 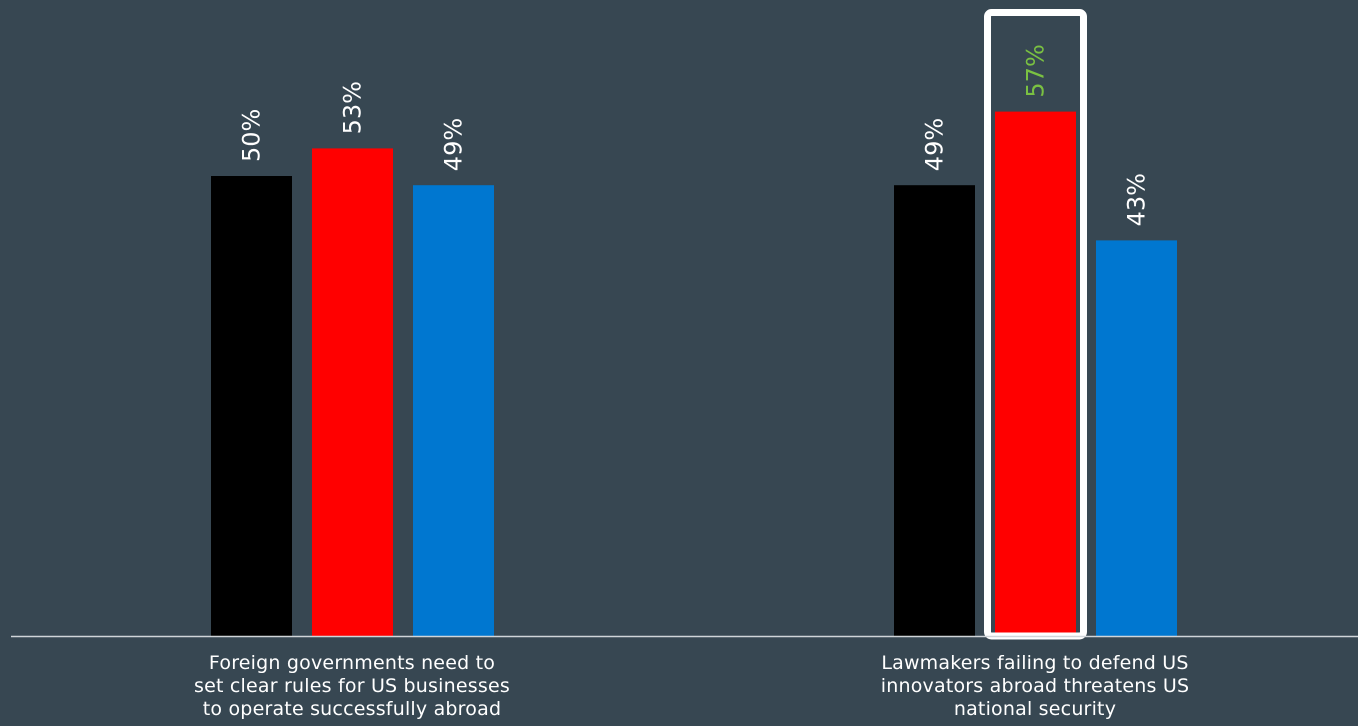 What do you see at coordinates (353, 107) in the screenshot?
I see `value-label-c0-s1: 53%` at bounding box center [353, 107].